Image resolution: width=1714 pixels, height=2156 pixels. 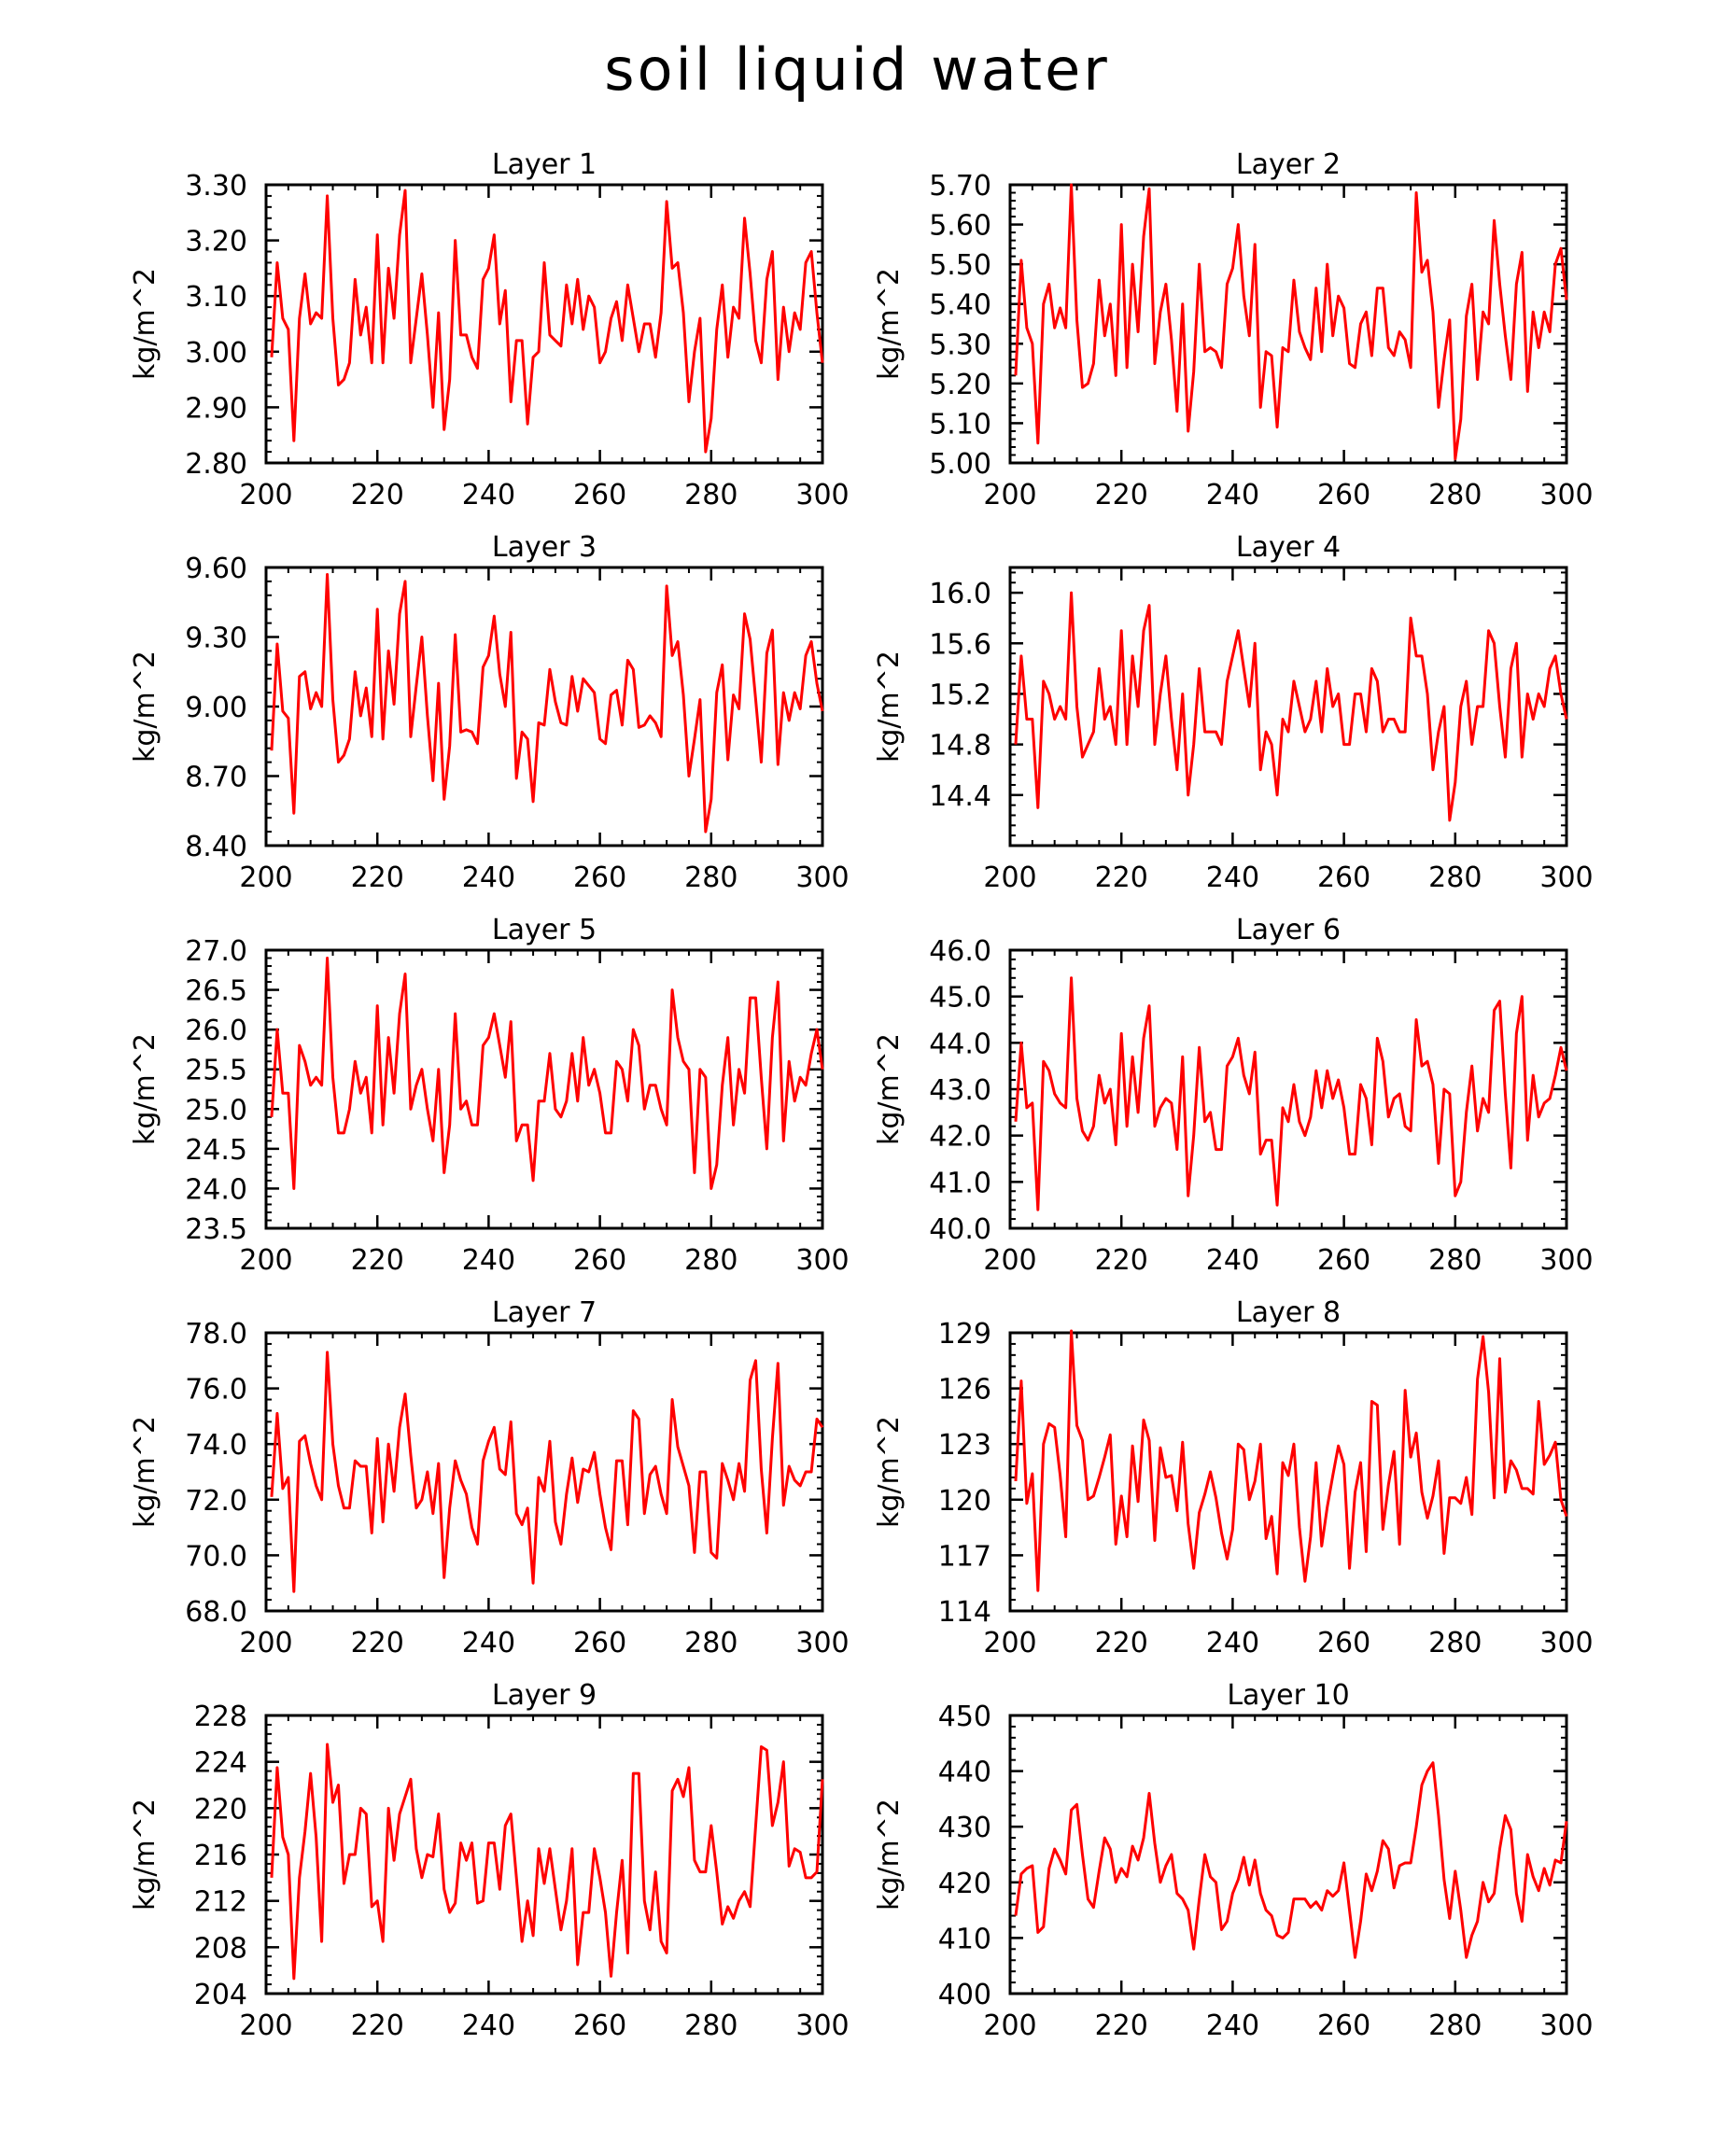 I want to click on y-tick-label: 25.0, so click(x=216, y=1110).